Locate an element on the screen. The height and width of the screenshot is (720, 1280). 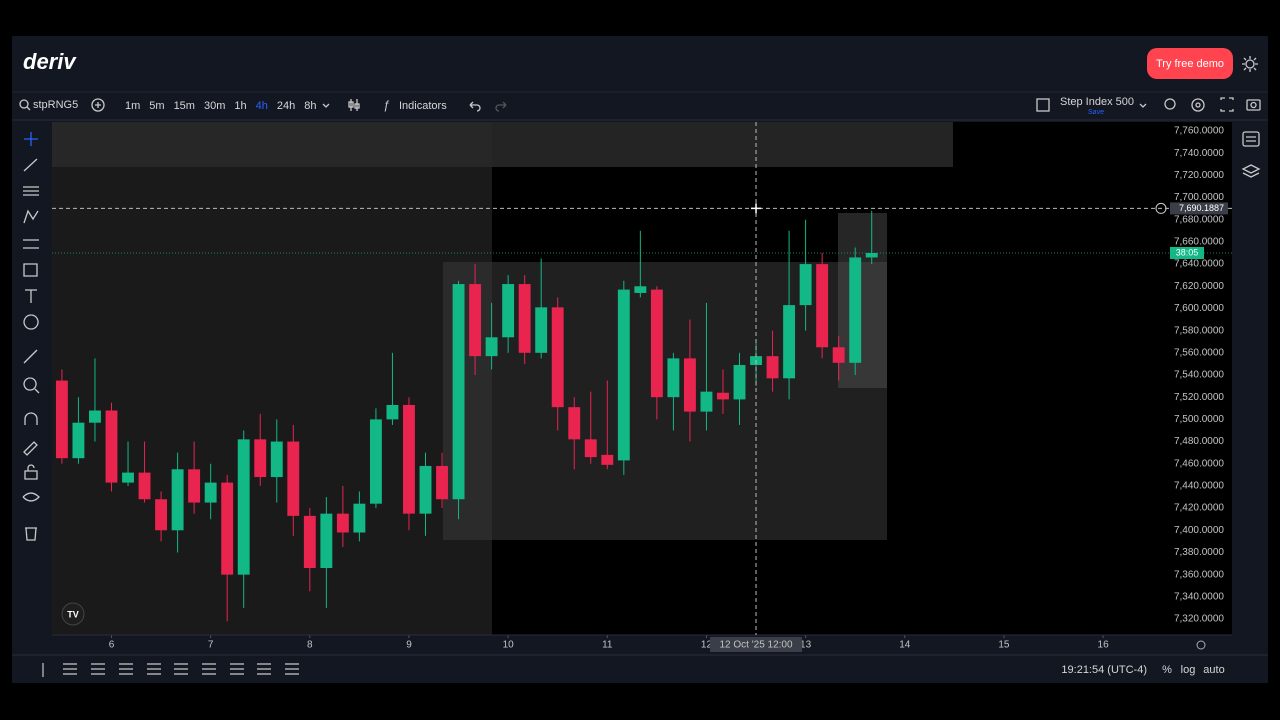
timeframe: 24h is located at coordinates (286, 106).